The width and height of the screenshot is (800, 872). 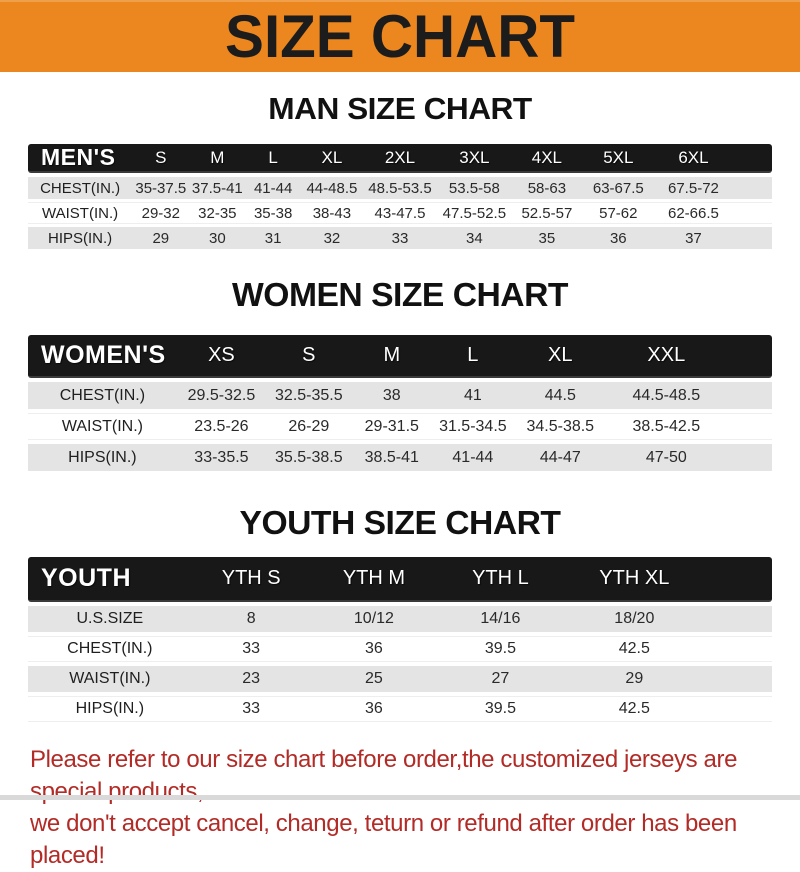 I want to click on size-value: 35-37.5, so click(x=161, y=188).